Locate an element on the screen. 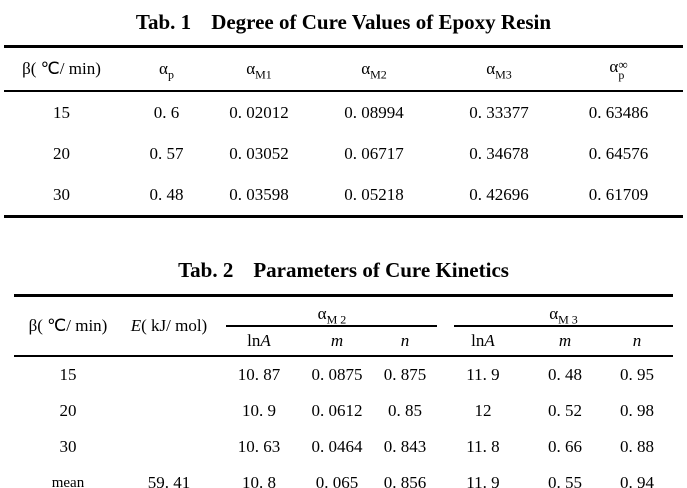 The height and width of the screenshot is (488, 687). table1-header-alpha-m1: αM1 is located at coordinates (259, 69).